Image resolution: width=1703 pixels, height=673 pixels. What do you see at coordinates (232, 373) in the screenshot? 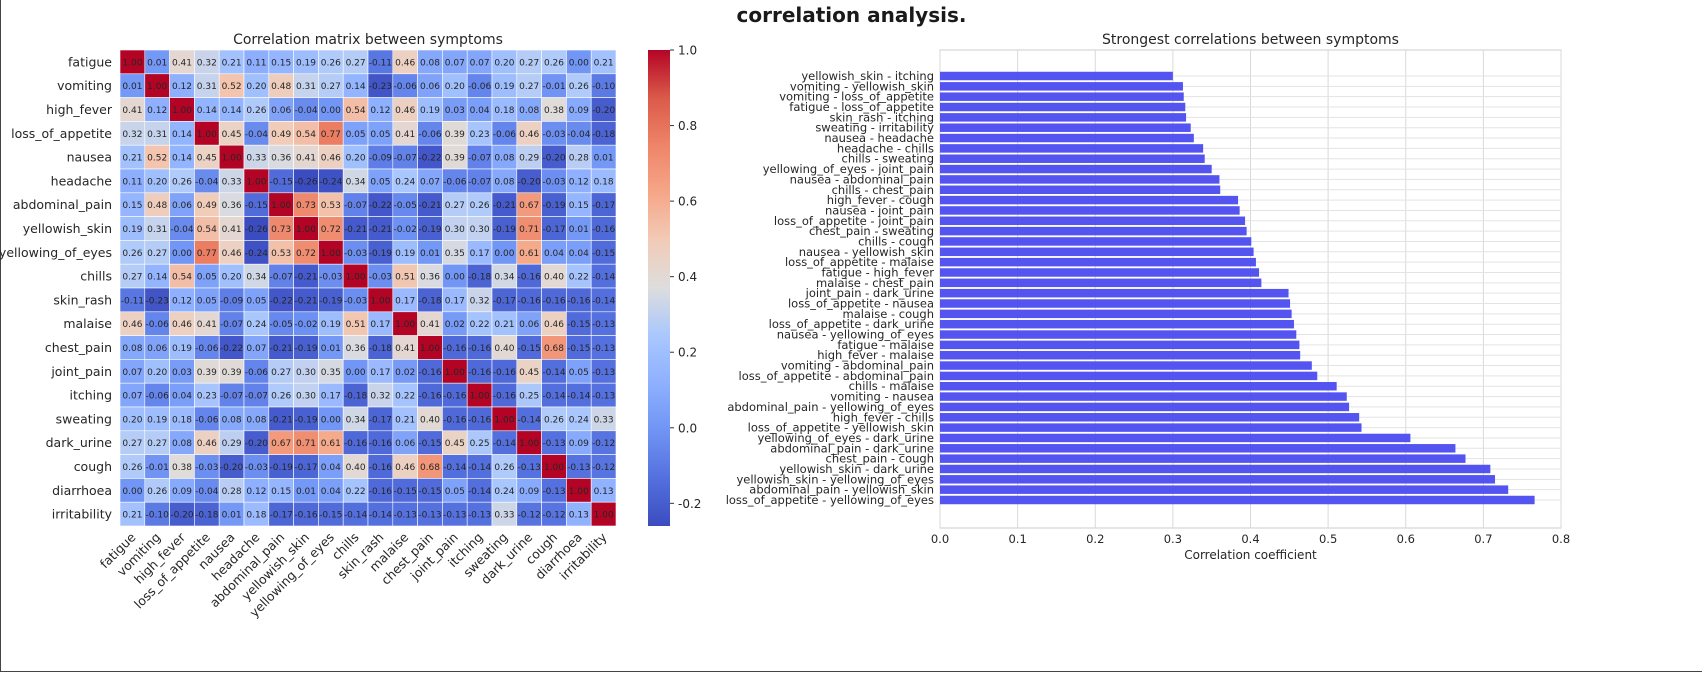
I see `heatmap-cell-label: 0.39` at bounding box center [232, 373].